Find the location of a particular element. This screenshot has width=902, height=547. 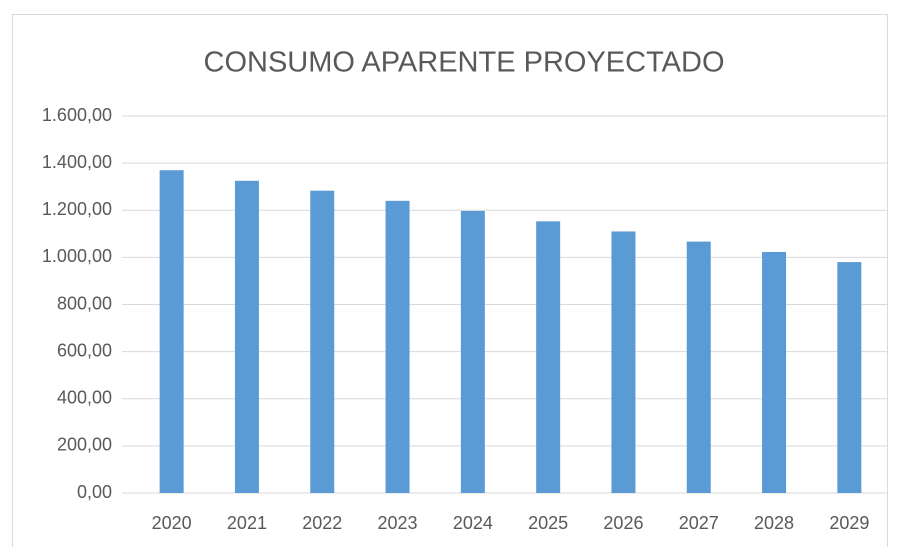

chart-title: CONSUMO APARENTE PROYECTADO is located at coordinates (464, 63).